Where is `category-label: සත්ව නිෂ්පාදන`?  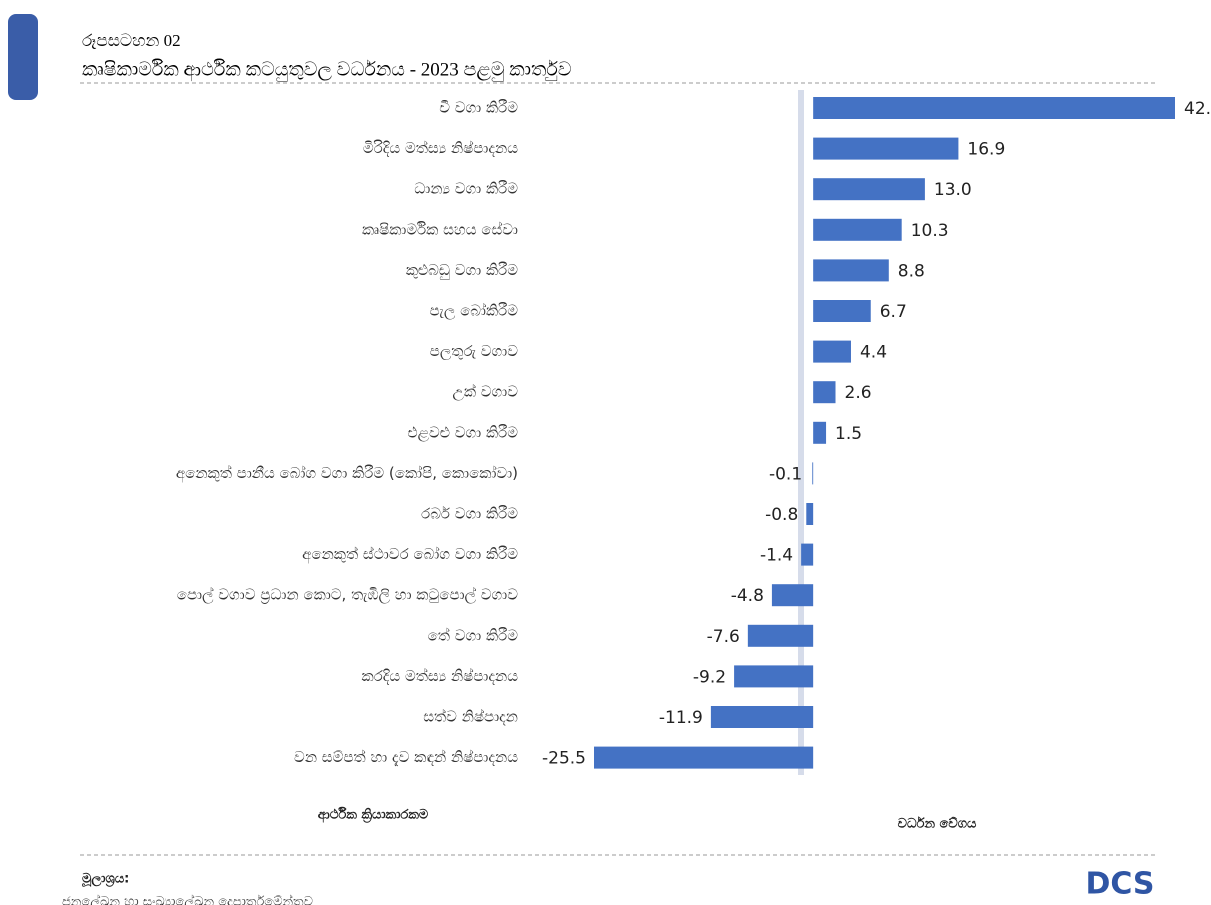 category-label: සත්ව නිෂ්පාදන is located at coordinates (470, 716).